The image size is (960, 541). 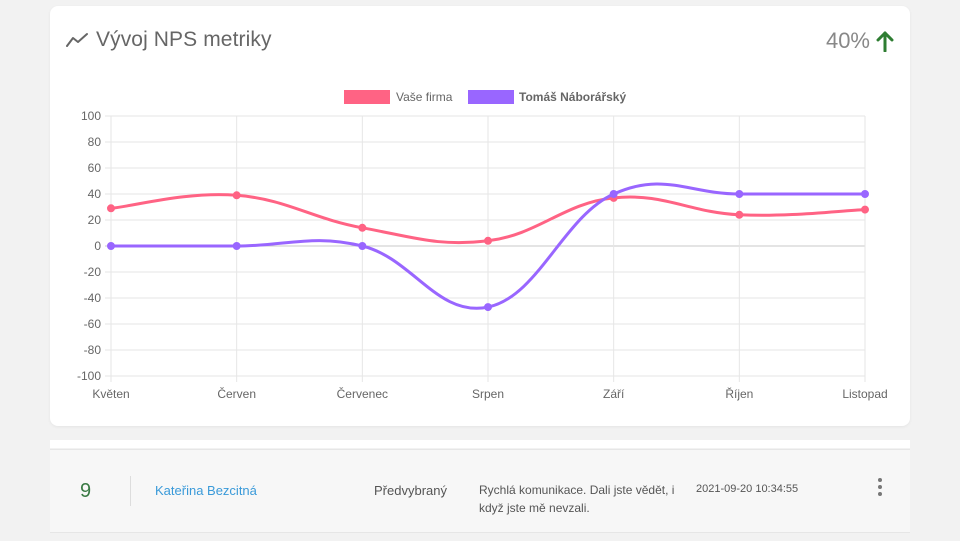 What do you see at coordinates (91, 116) in the screenshot?
I see `y-tick-label: 100` at bounding box center [91, 116].